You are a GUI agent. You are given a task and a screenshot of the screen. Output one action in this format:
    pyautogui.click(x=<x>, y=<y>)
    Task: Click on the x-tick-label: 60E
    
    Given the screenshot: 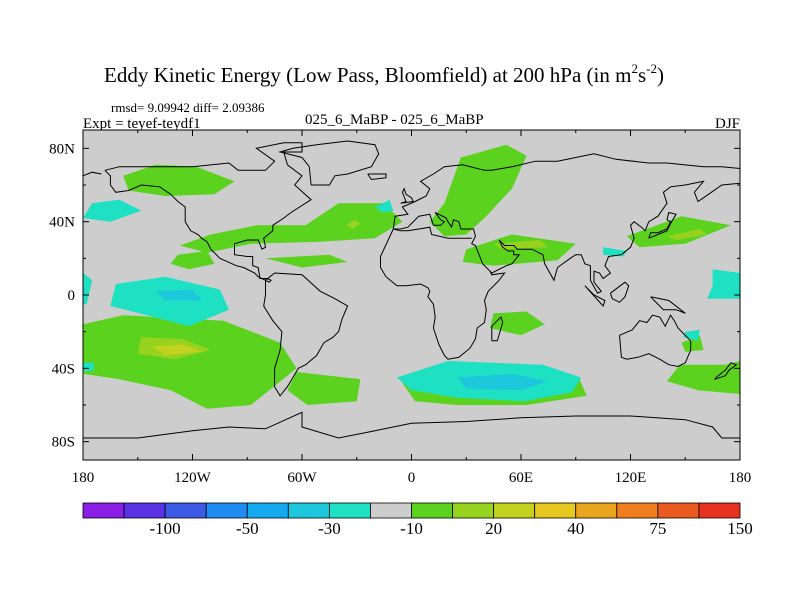 What is the action you would take?
    pyautogui.click(x=521, y=478)
    